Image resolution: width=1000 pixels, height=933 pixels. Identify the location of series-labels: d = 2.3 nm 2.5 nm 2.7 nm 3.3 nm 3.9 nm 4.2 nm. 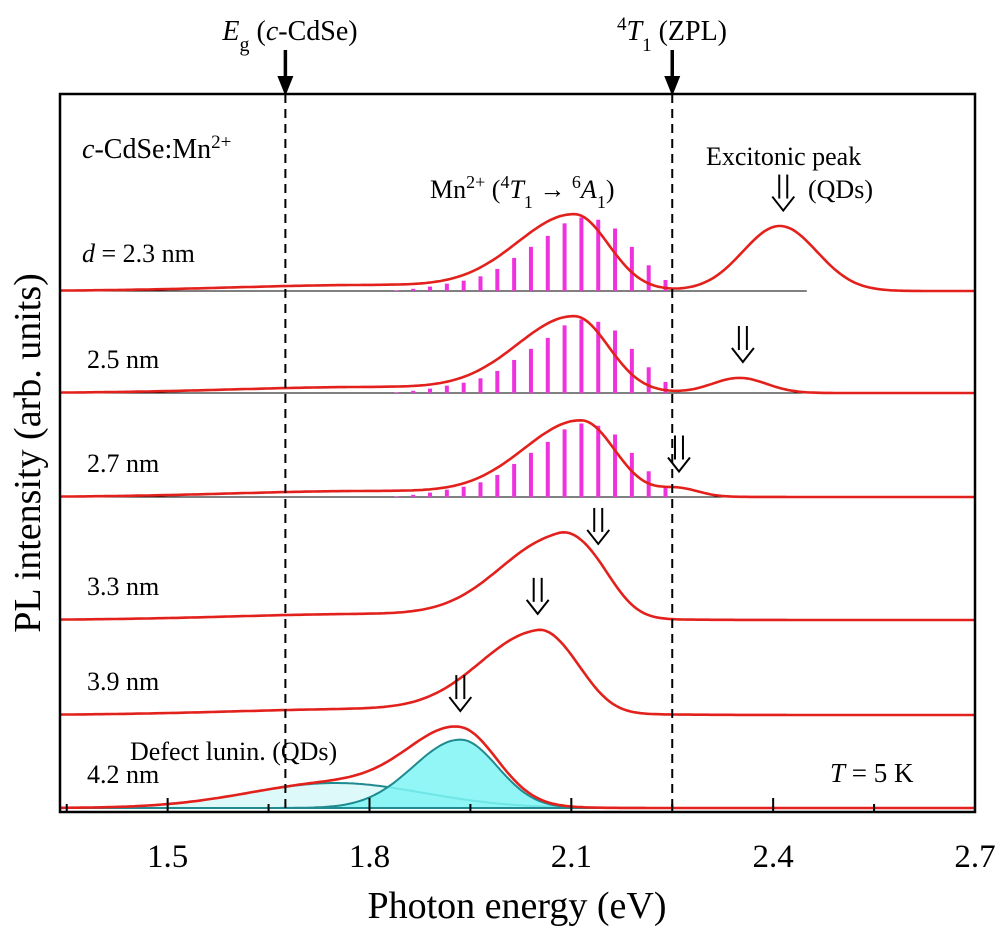
(138, 514).